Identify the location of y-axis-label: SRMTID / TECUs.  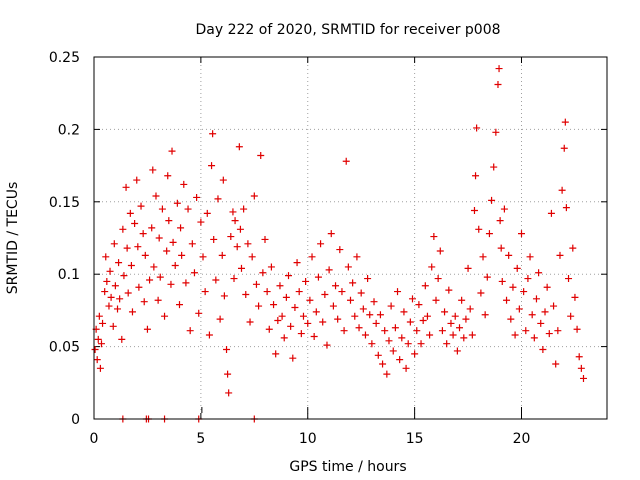
(13, 238).